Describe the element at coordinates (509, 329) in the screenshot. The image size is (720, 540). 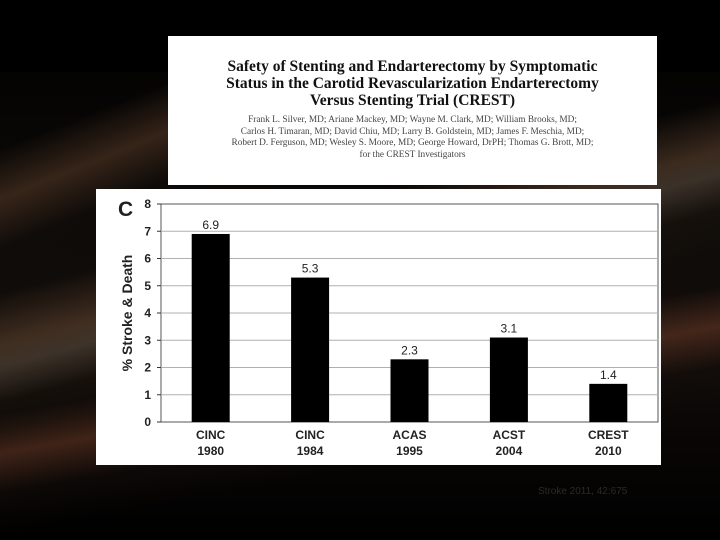
I see `data-label-3: 3.1` at that location.